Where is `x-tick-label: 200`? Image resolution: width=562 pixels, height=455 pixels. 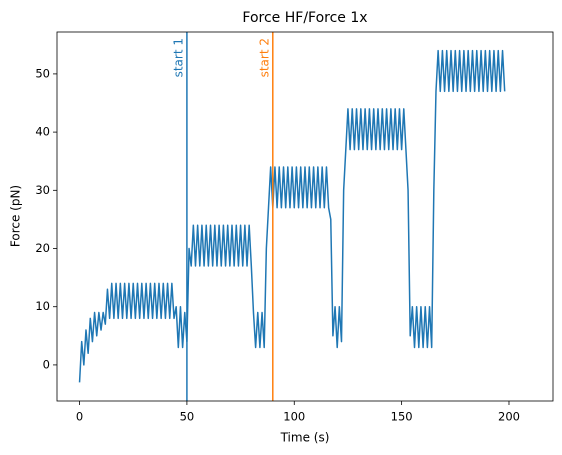 x-tick-label: 200 is located at coordinates (509, 417).